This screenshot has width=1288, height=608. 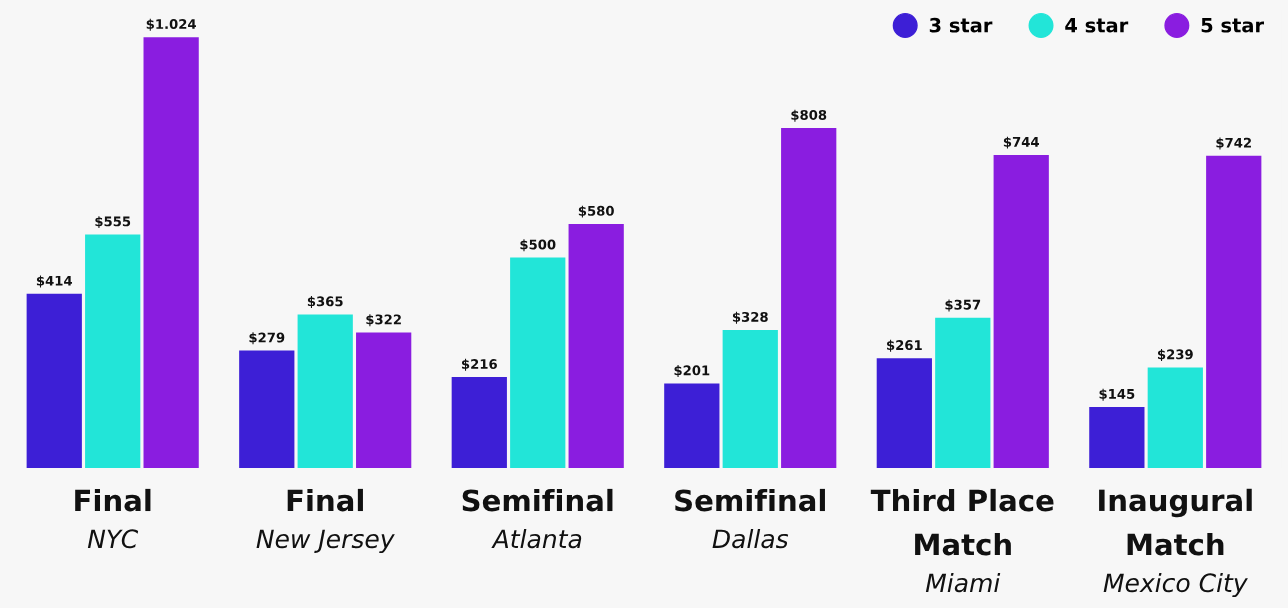 What do you see at coordinates (809, 115) in the screenshot?
I see `data-label: $808` at bounding box center [809, 115].